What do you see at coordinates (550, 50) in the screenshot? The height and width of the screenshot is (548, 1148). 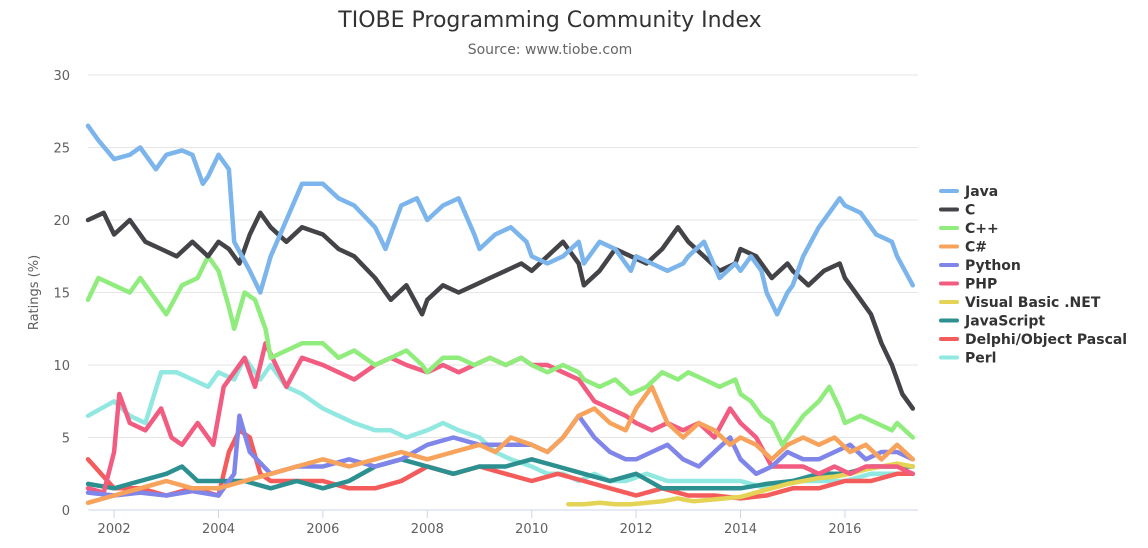 I see `chart-subtitle: Source: www.tiobe.com` at bounding box center [550, 50].